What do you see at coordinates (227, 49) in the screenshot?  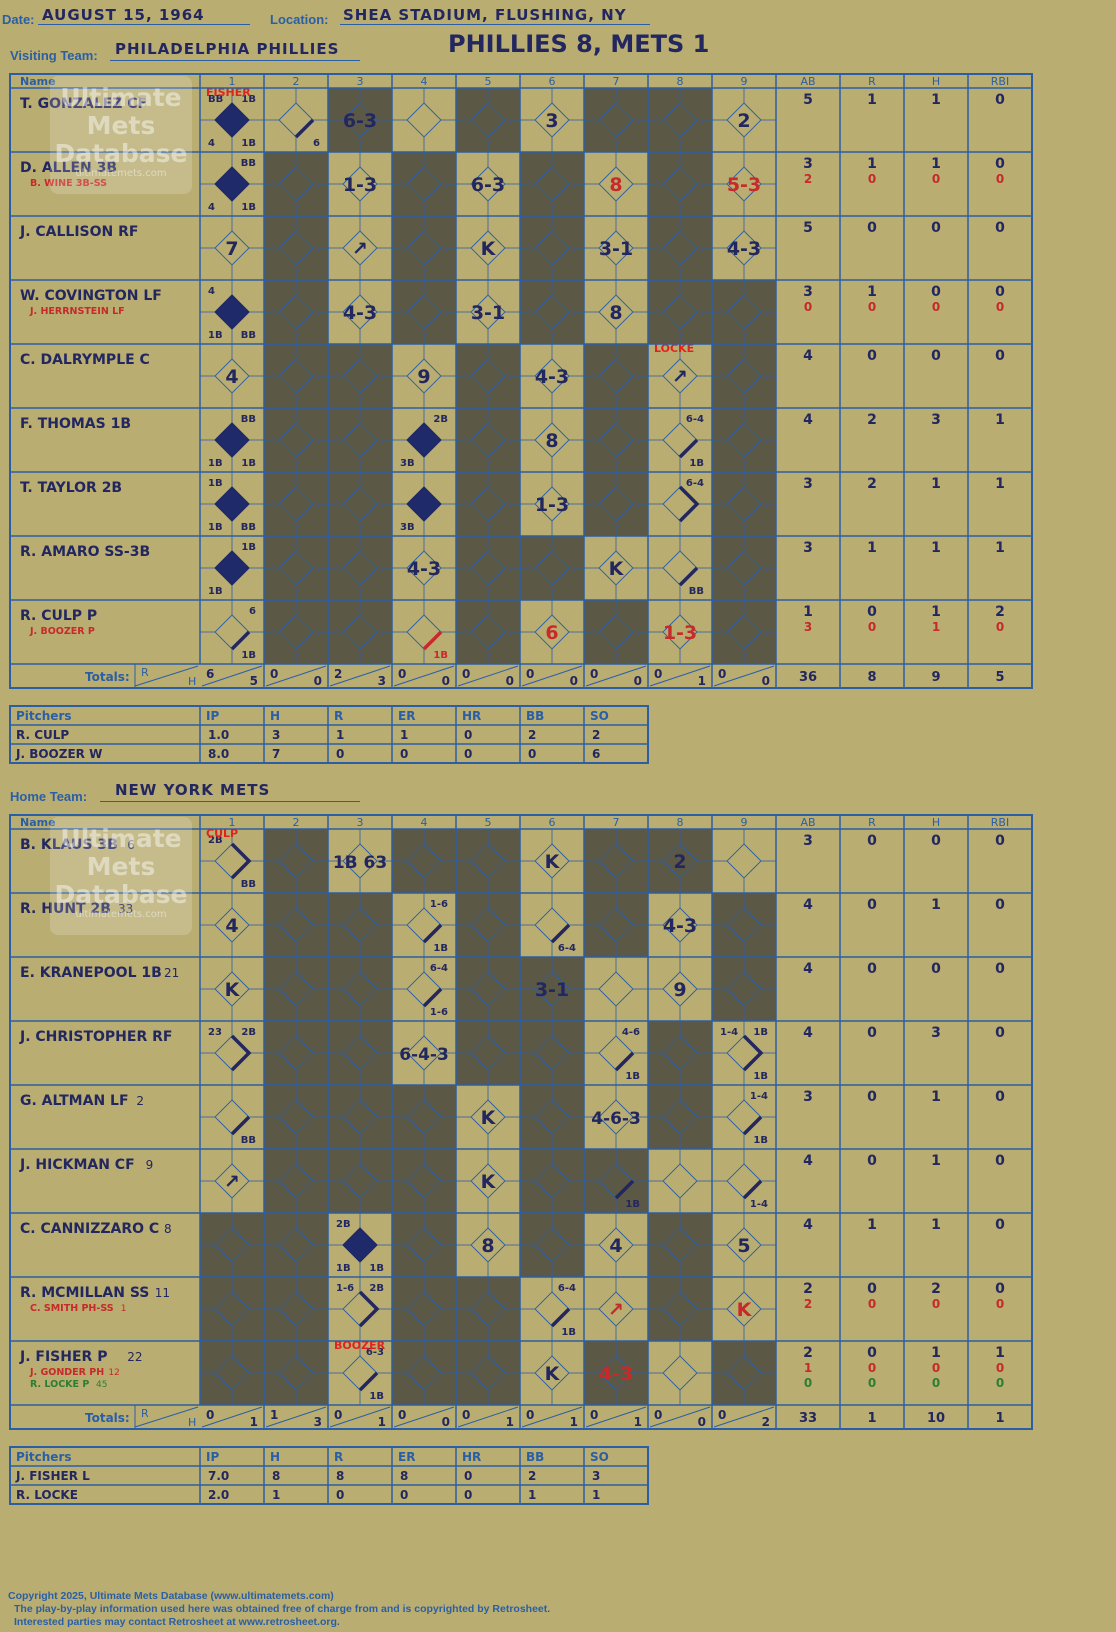 I see `visiting-team-name: PHILADELPHIA PHILLIES` at bounding box center [227, 49].